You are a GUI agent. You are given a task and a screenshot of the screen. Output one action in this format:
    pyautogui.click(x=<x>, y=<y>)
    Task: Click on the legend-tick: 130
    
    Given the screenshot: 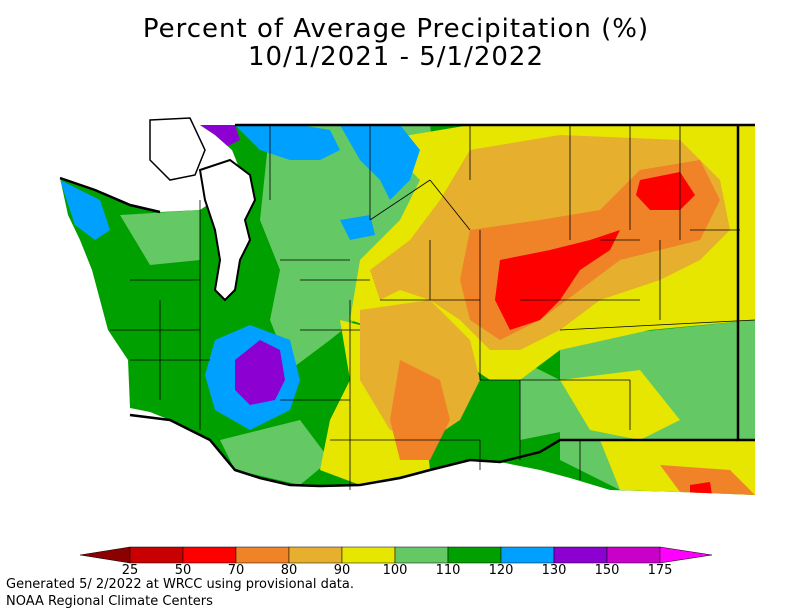 What is the action you would take?
    pyautogui.click(x=554, y=570)
    